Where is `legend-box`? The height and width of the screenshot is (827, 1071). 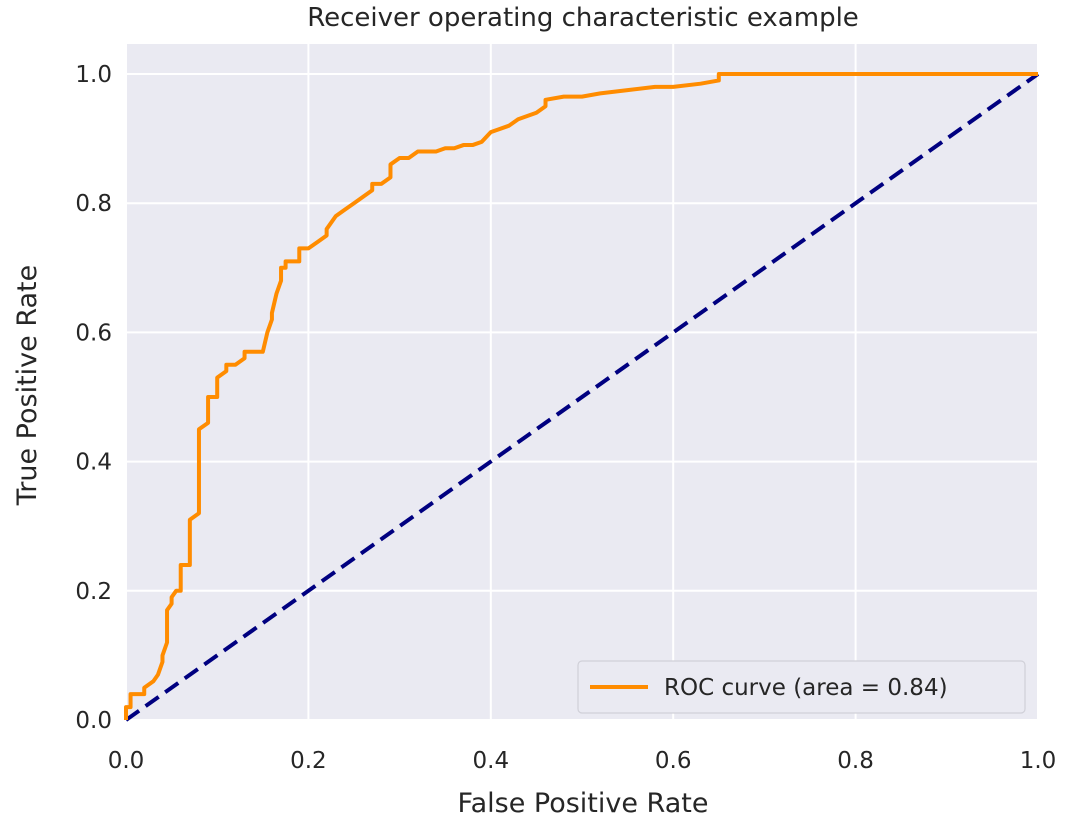 legend-box is located at coordinates (801, 687).